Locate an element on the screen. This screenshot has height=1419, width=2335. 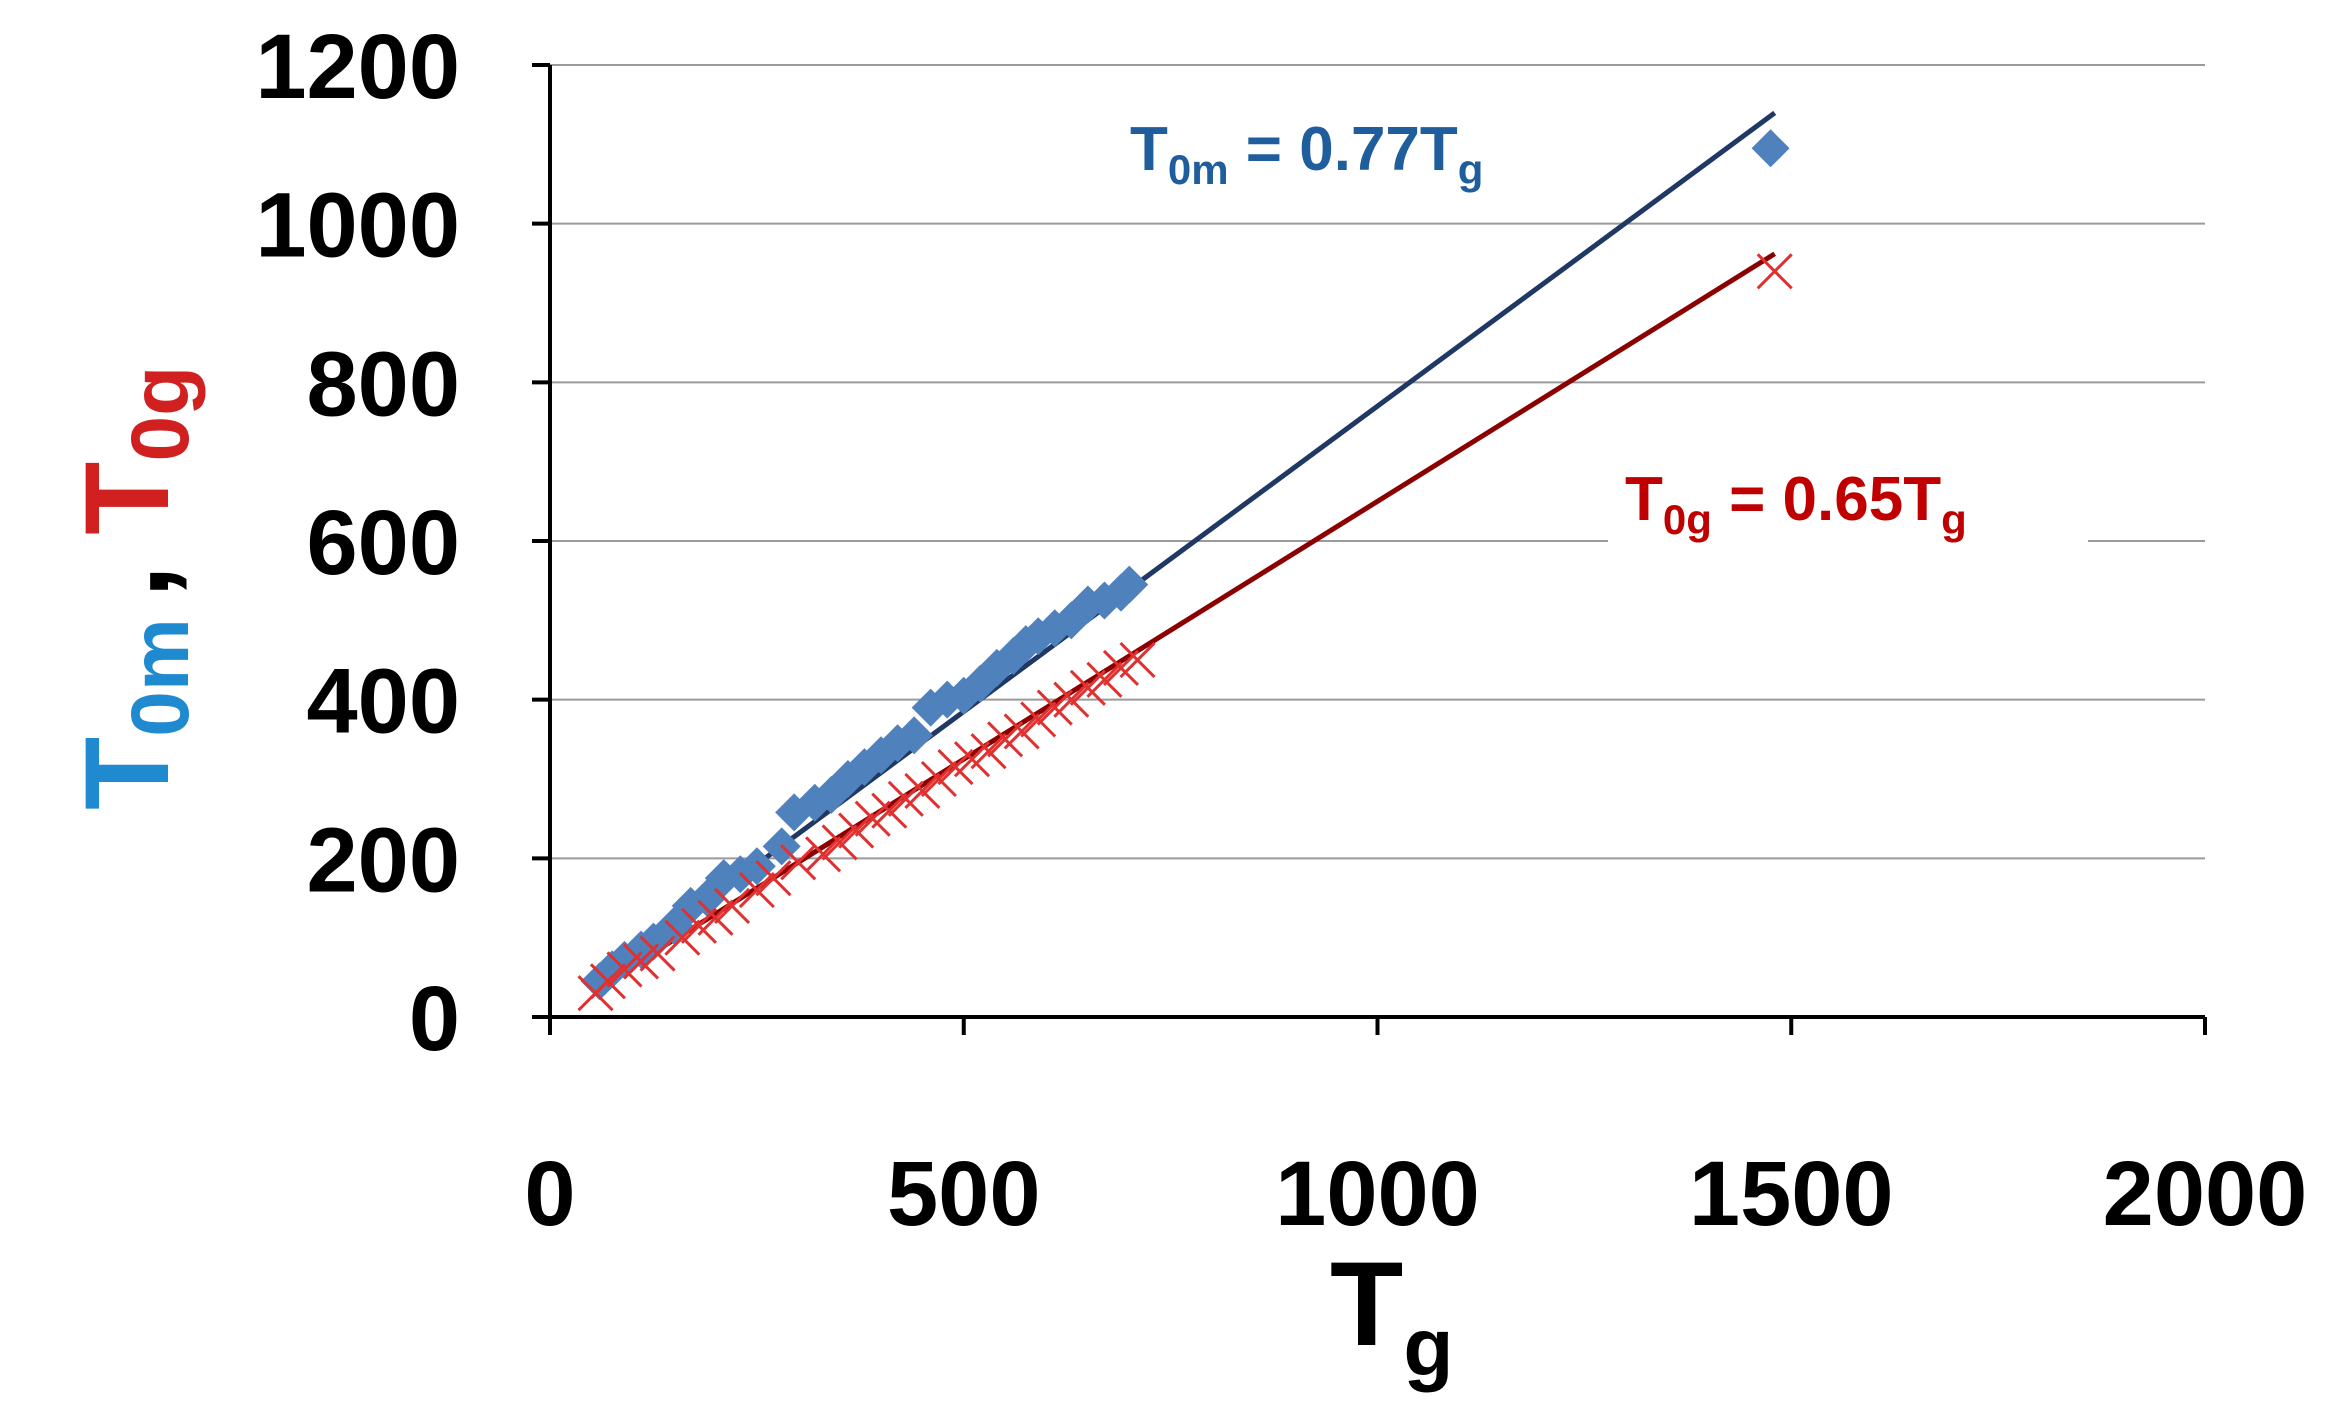
y-tick-label-0: 0 is located at coordinates (434, 1019).